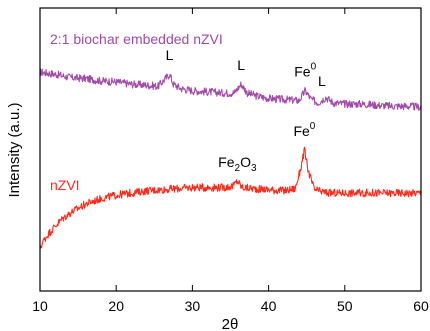 This screenshot has height=331, width=430. I want to click on x-tick-label-5: 60, so click(421, 306).